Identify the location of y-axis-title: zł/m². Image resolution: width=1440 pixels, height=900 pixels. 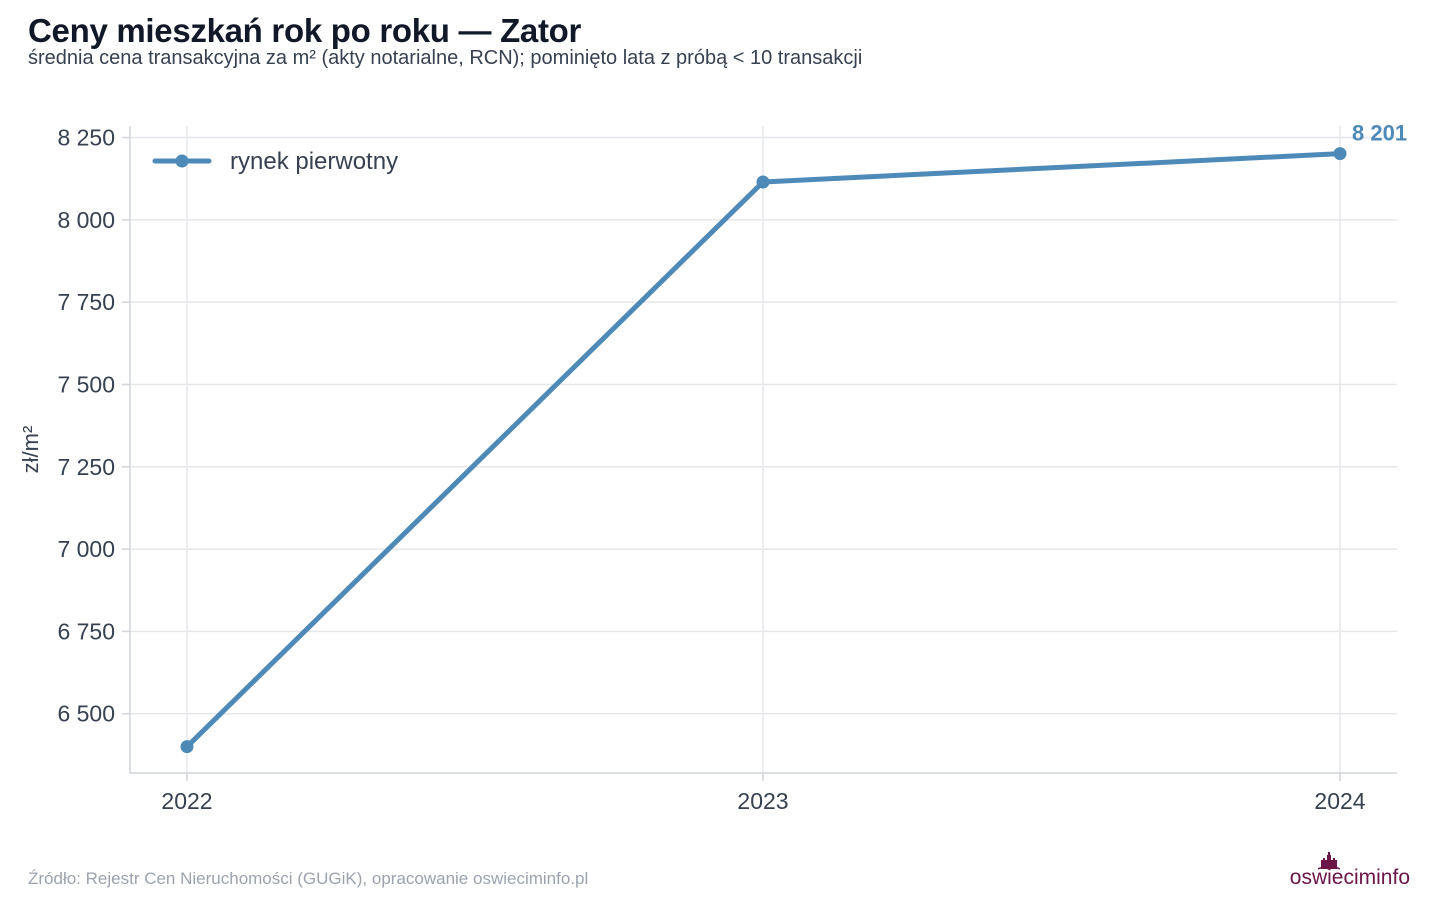
(30, 450).